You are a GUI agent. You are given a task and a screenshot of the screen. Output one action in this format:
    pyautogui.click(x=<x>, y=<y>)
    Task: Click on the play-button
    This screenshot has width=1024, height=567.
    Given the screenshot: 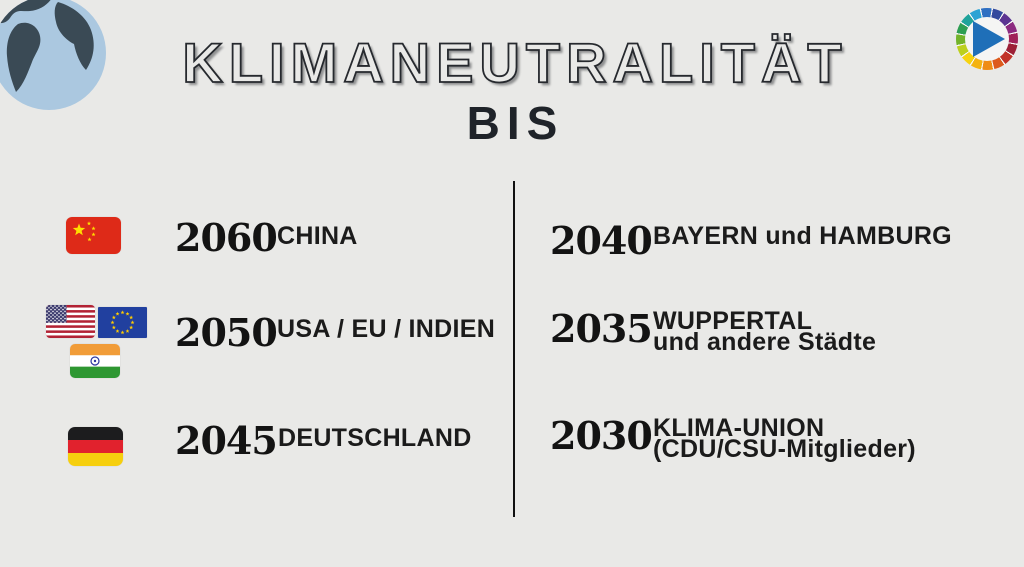 What is the action you would take?
    pyautogui.click(x=987, y=39)
    